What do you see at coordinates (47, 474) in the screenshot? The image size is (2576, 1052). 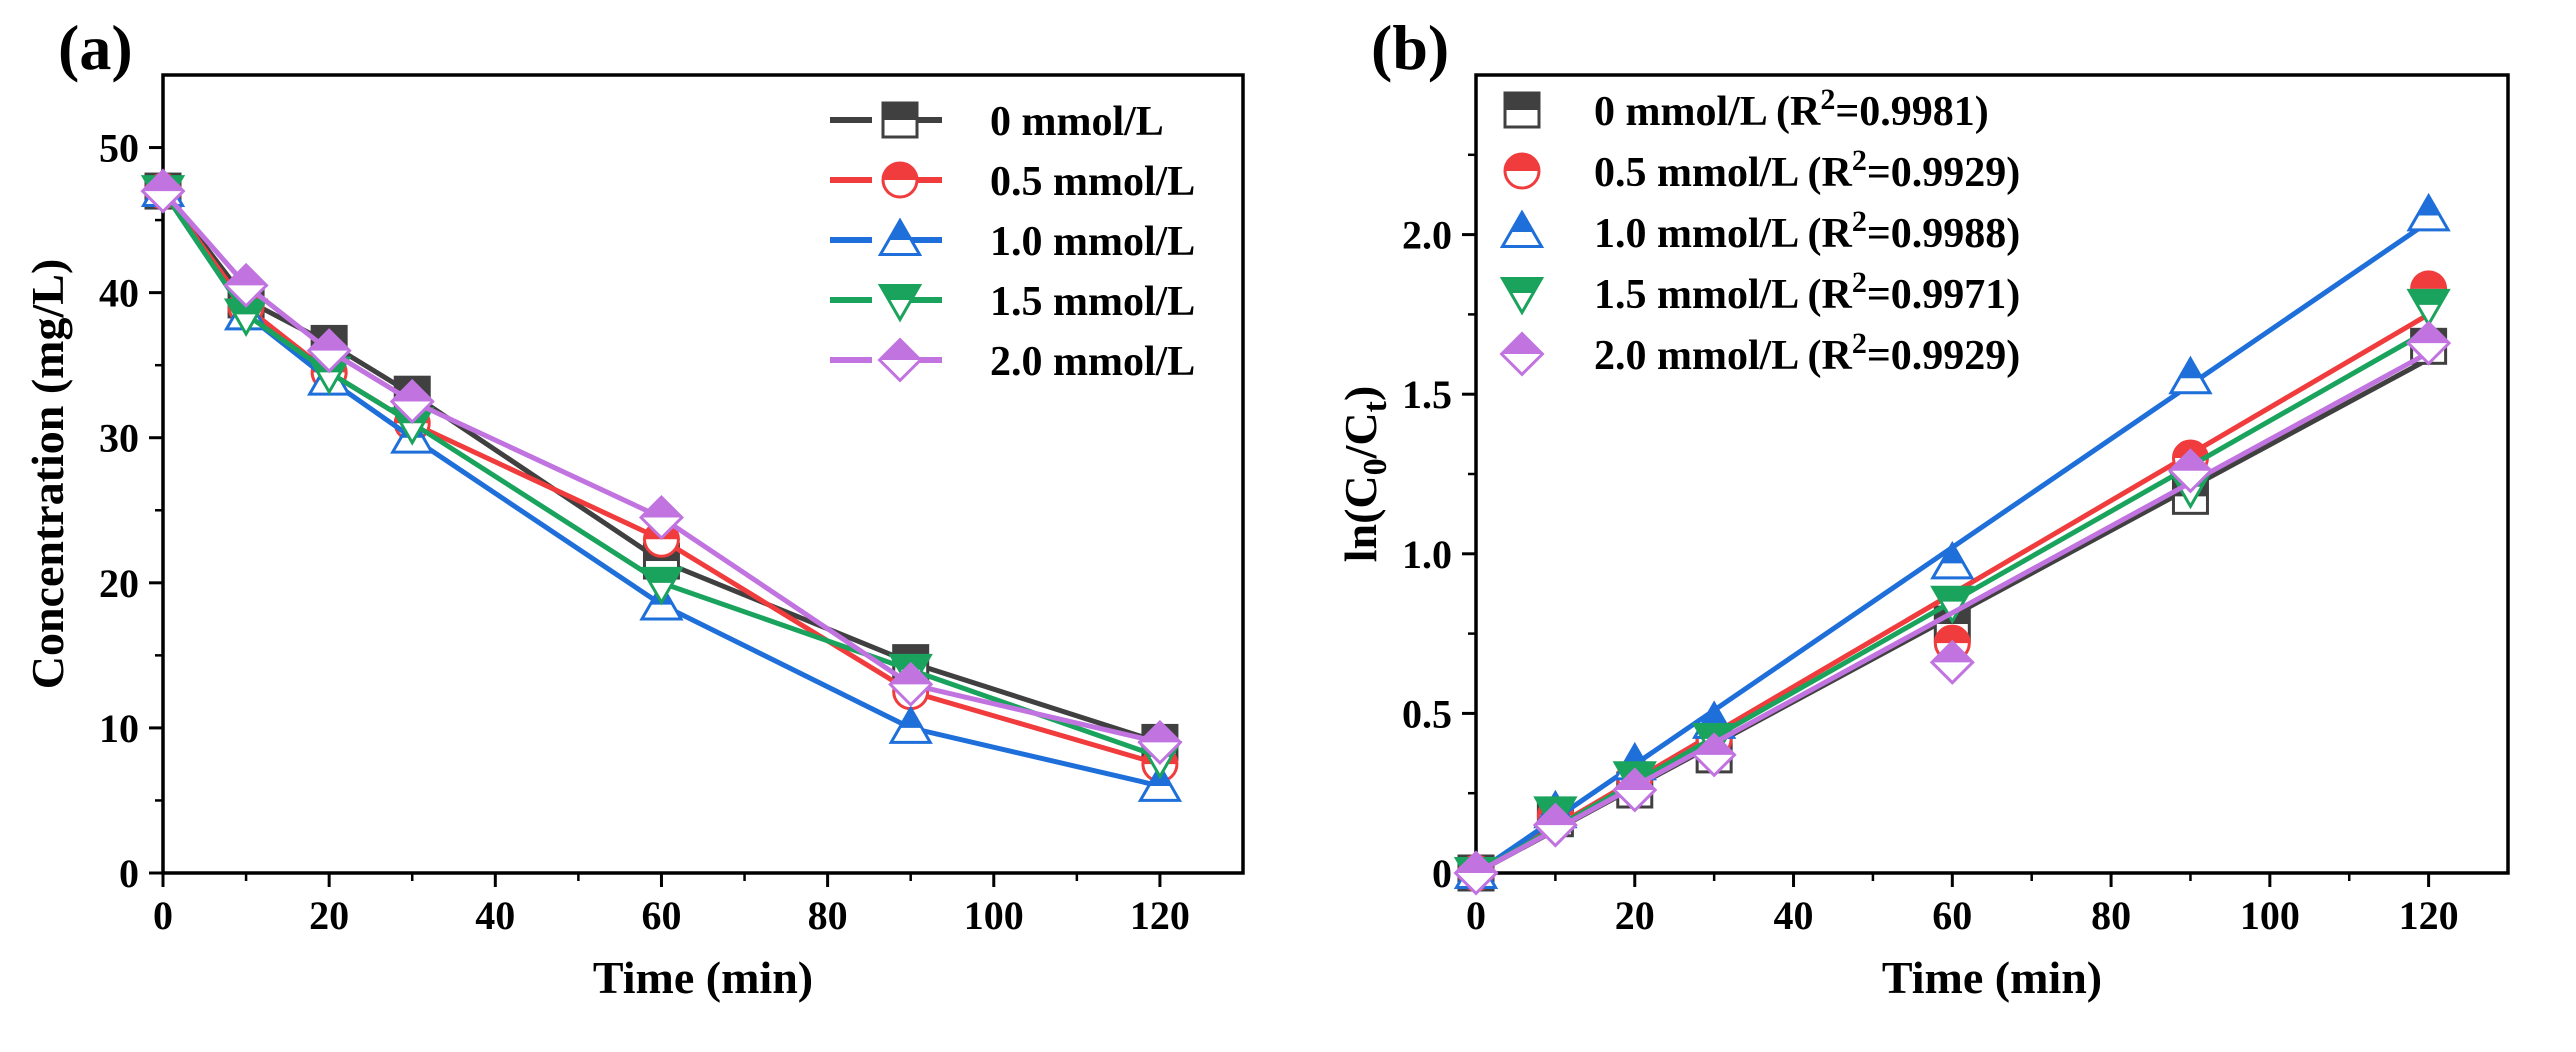 I see `y-axis-title: Concentration (mg/L)` at bounding box center [47, 474].